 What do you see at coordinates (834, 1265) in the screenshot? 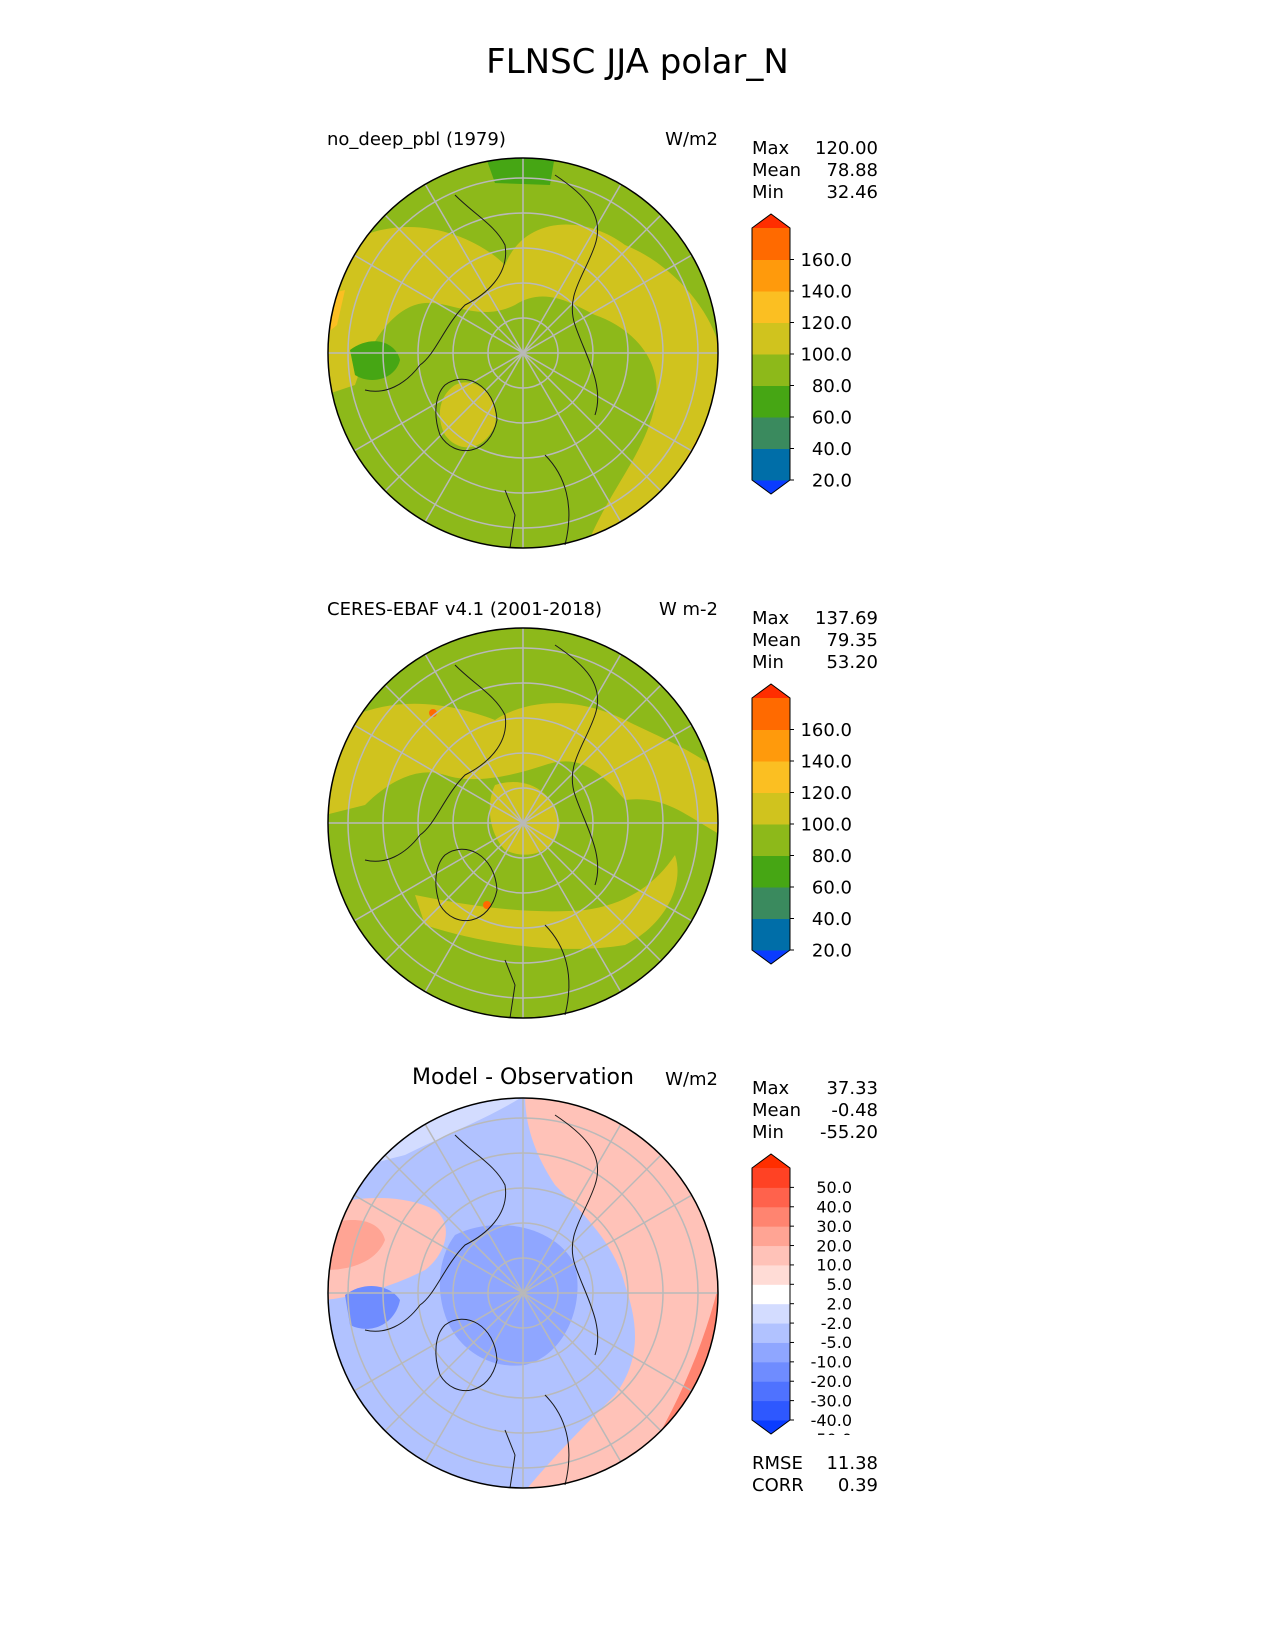
I see `colorbar-tick-label: 10.0` at bounding box center [834, 1265].